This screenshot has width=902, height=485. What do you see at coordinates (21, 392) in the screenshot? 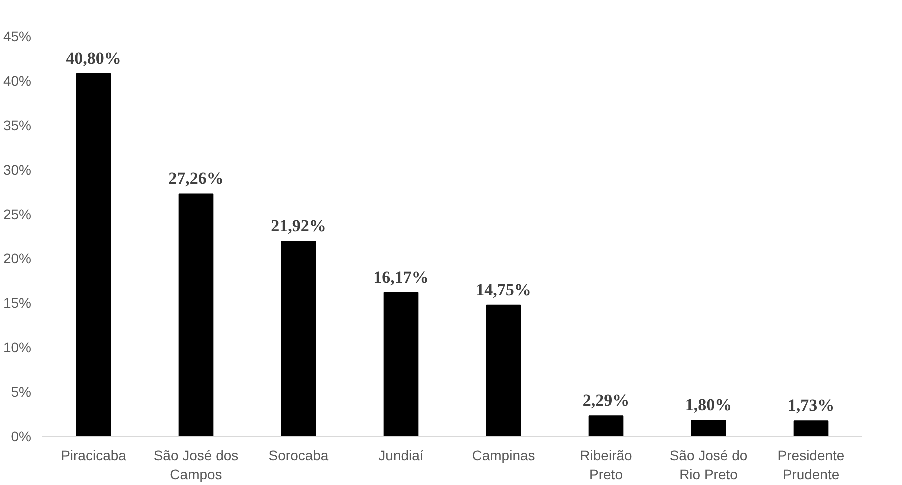
I see `y-tick-label: 5%` at bounding box center [21, 392].